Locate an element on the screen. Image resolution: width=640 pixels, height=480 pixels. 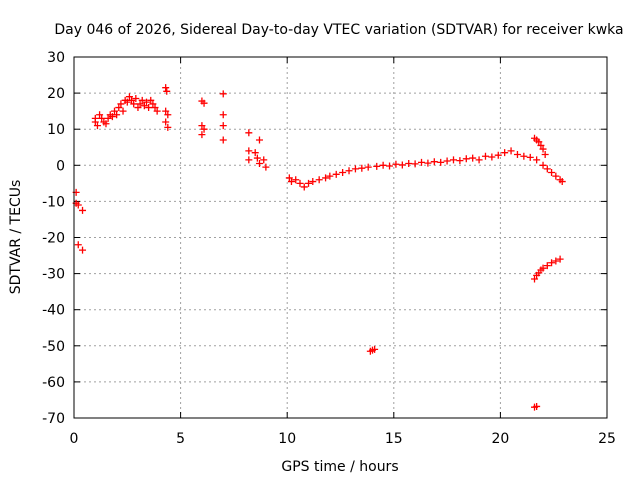
x-tick-label: 10 is located at coordinates (287, 439).